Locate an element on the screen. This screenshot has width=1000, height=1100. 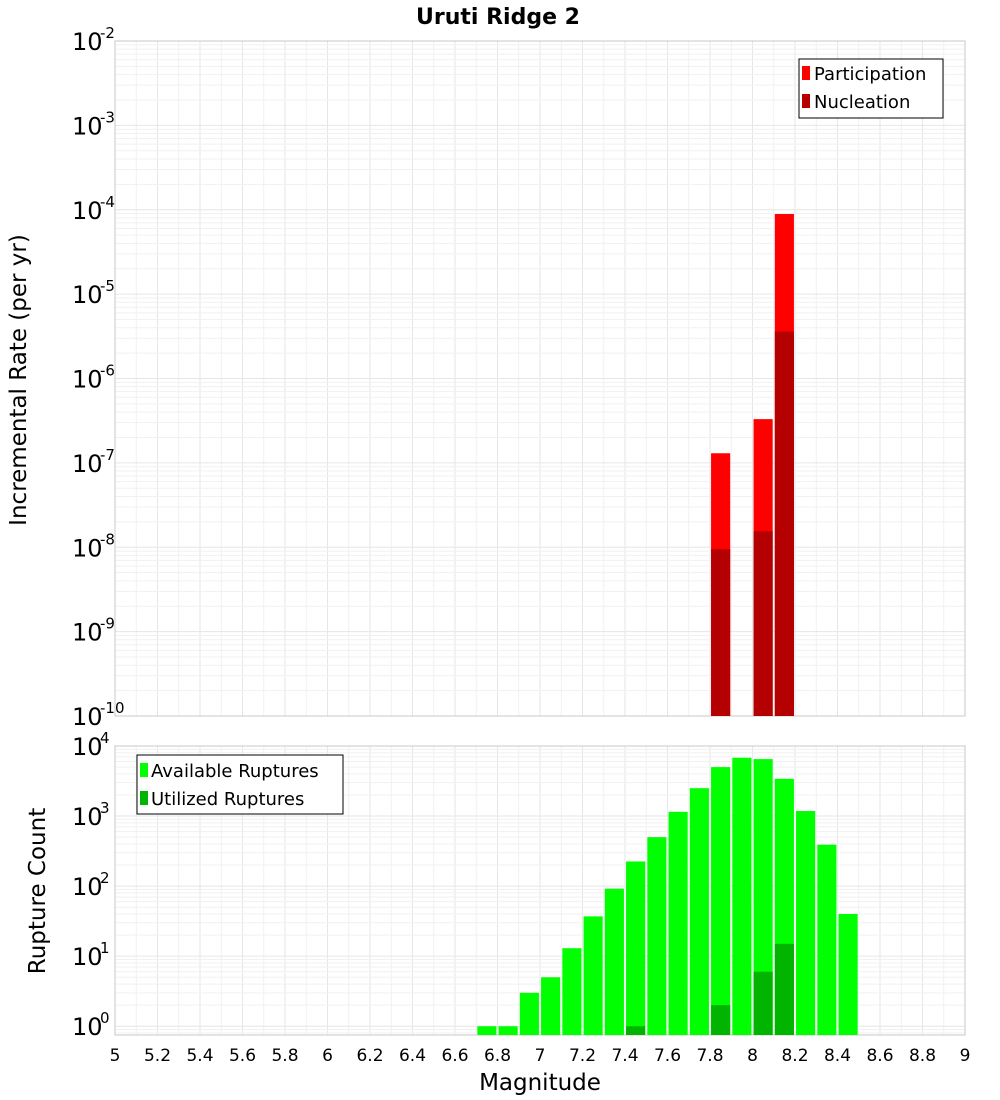
rate-legend: Participation Nucleation is located at coordinates (871, 88).